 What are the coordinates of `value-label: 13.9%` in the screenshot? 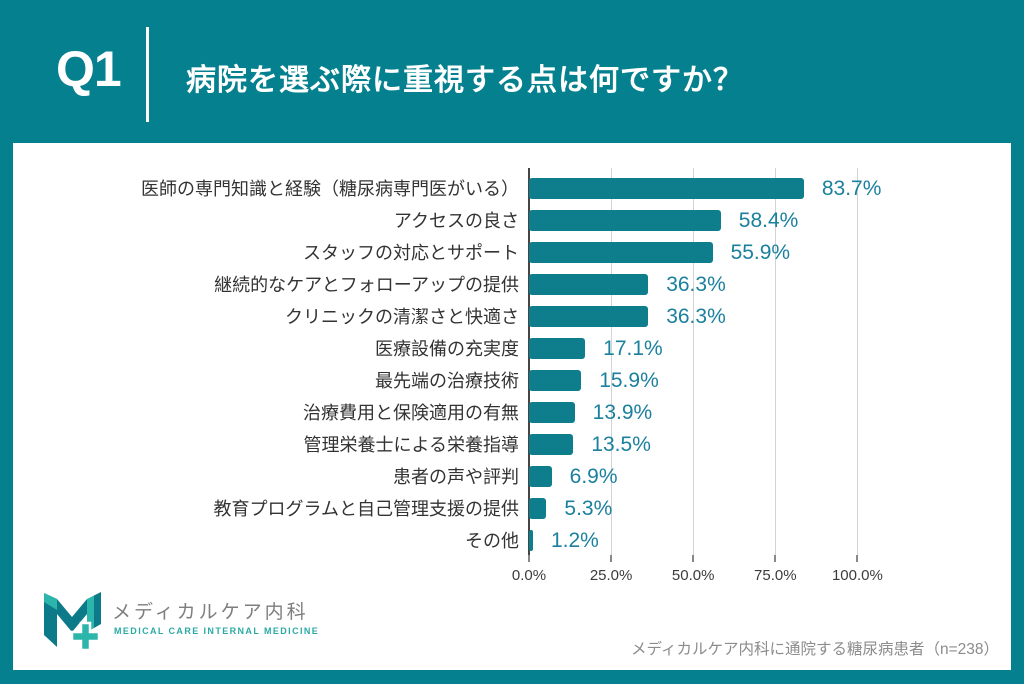 It's located at (622, 412).